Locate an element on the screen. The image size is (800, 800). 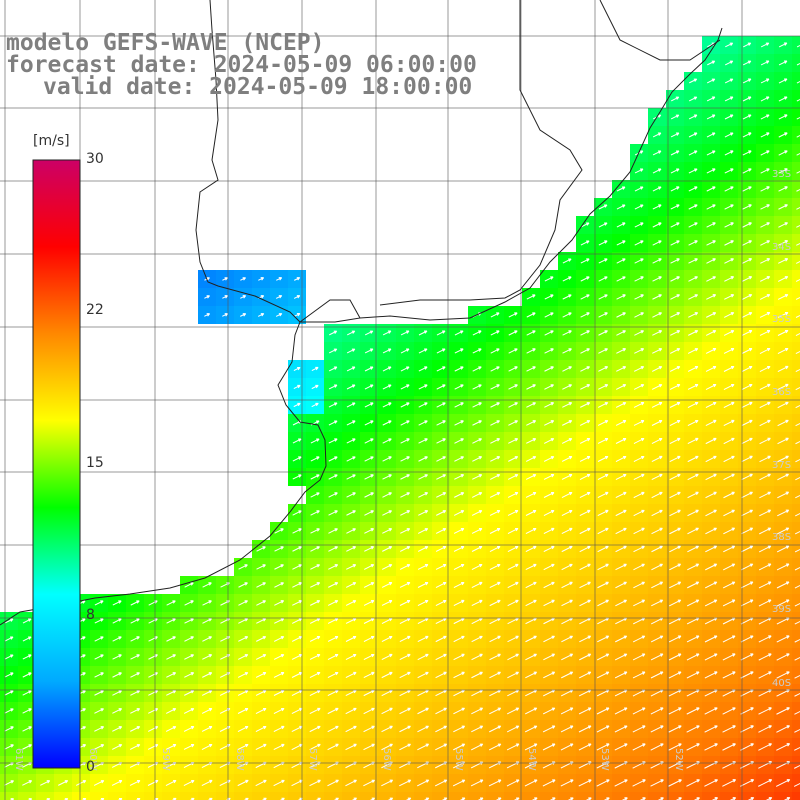
longitude-label: 54W is located at coordinates (531, 759).